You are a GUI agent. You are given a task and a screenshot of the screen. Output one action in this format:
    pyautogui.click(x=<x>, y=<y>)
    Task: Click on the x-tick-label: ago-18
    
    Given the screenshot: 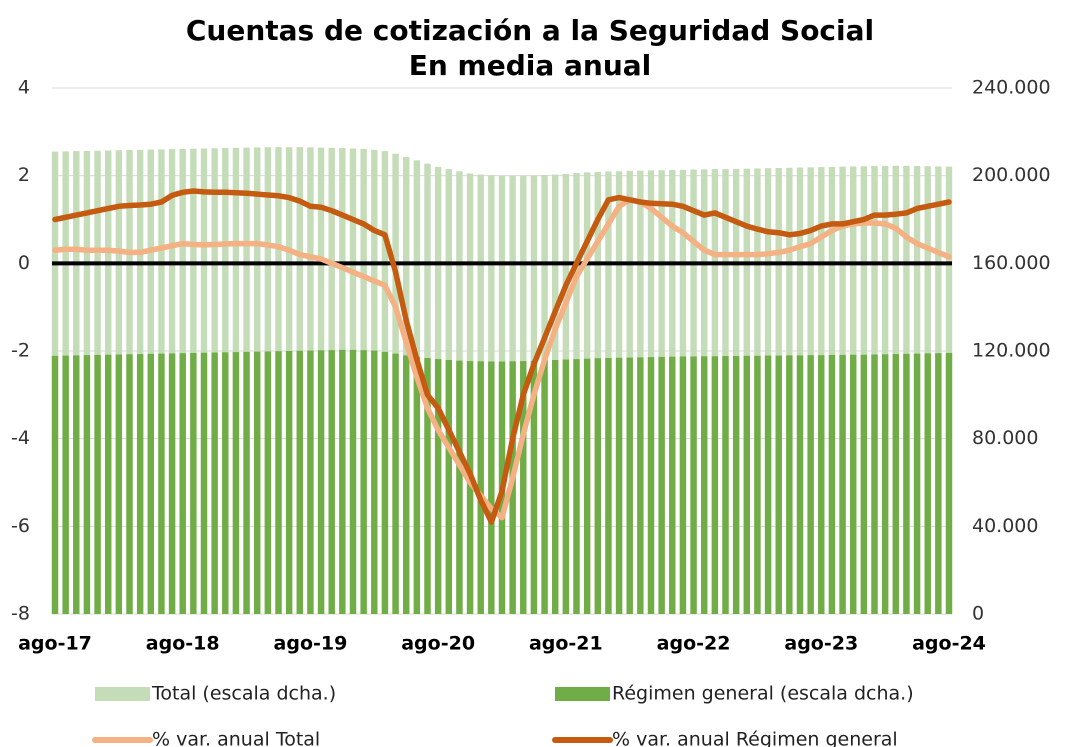 What is the action you would take?
    pyautogui.click(x=183, y=644)
    